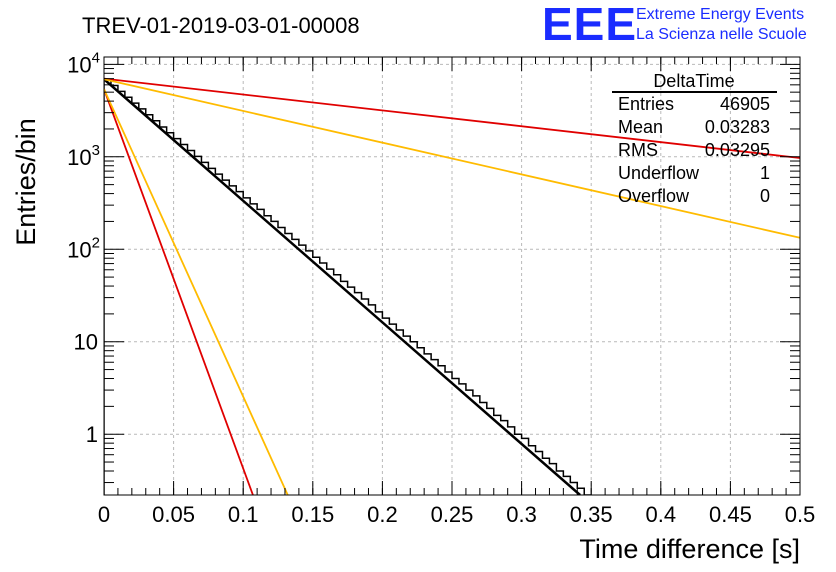 The height and width of the screenshot is (572, 836). Describe the element at coordinates (96, 57) in the screenshot. I see `y-tick-exponent: 4` at that location.